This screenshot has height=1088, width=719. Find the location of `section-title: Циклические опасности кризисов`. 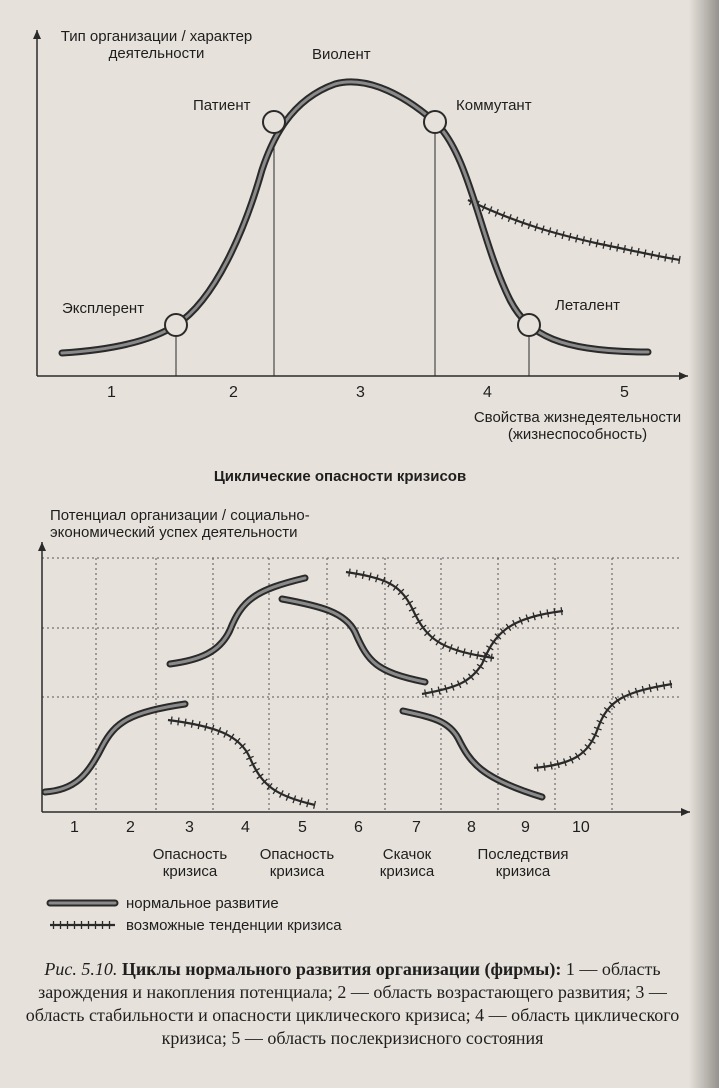

section-title: Циклические опасности кризисов is located at coordinates (340, 476).